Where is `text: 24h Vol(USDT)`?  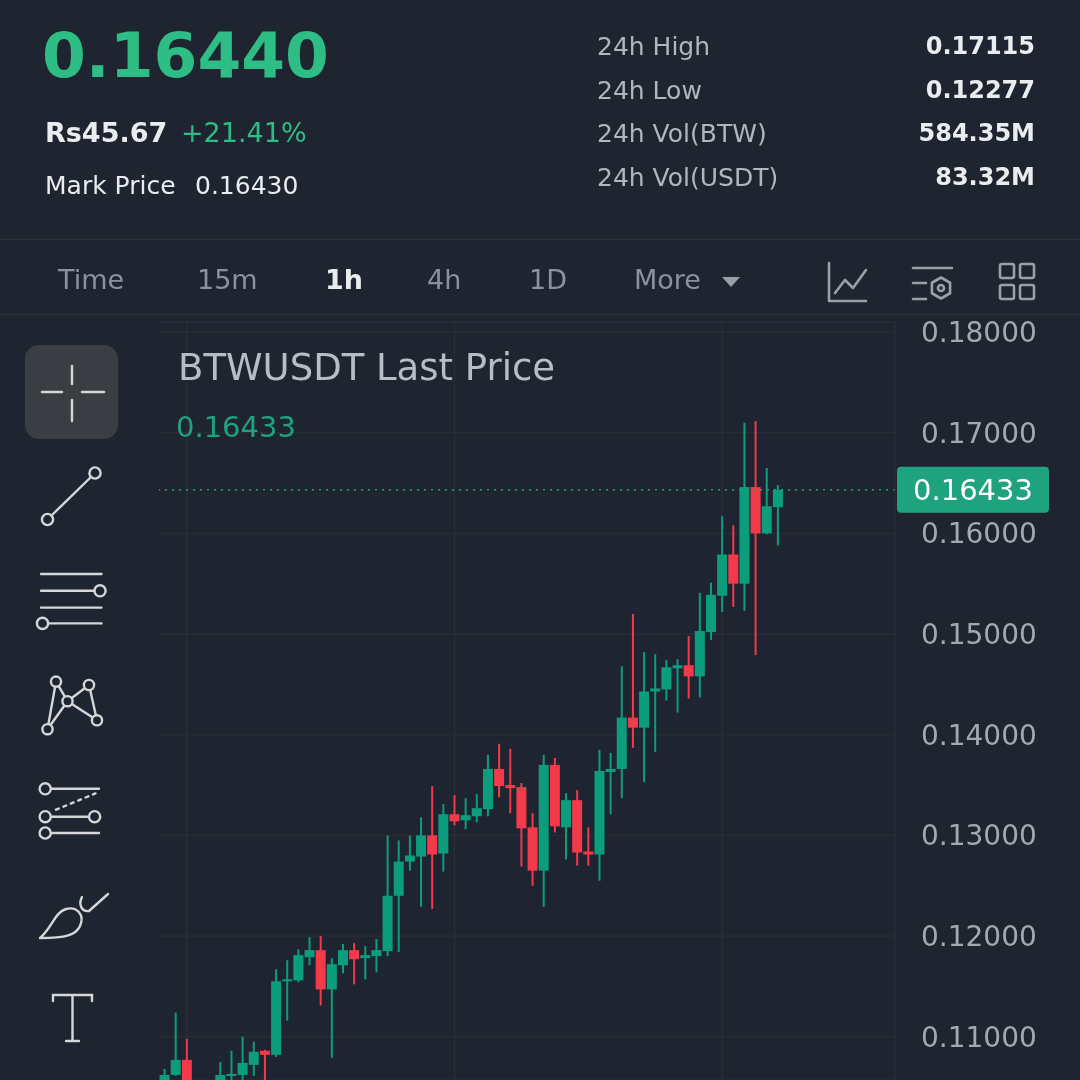 text: 24h Vol(USDT) is located at coordinates (688, 178).